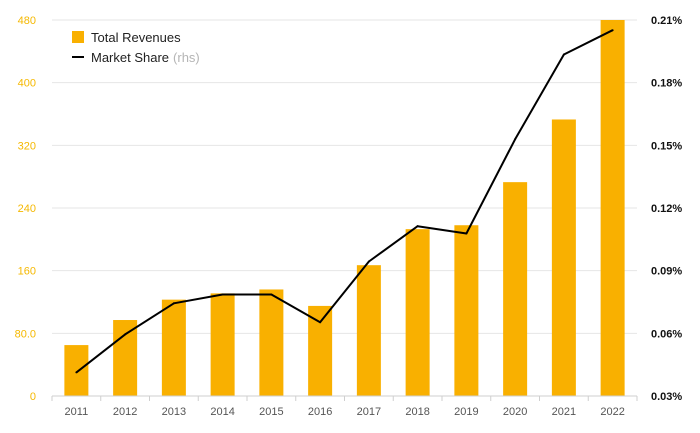 This screenshot has height=433, width=700. I want to click on y-left-tick-label: 400, so click(27, 84).